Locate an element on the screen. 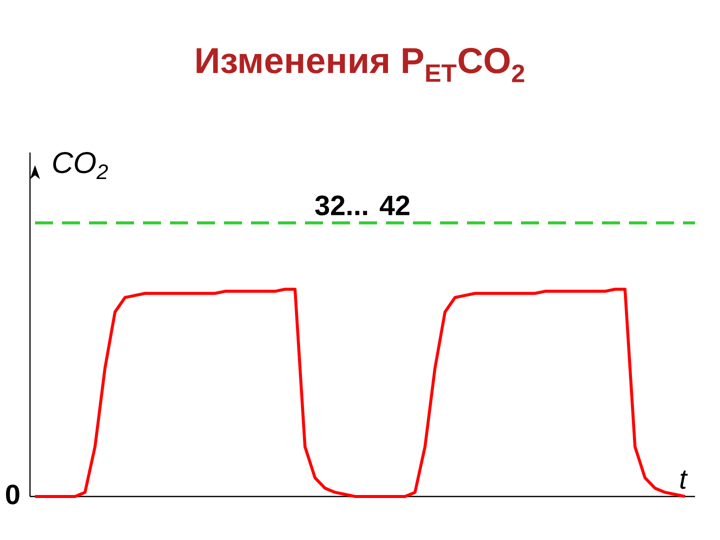 This screenshot has width=720, height=540. chart-title: Изменения P$_{ET}$CO$_{2}$ is located at coordinates (360, 65).